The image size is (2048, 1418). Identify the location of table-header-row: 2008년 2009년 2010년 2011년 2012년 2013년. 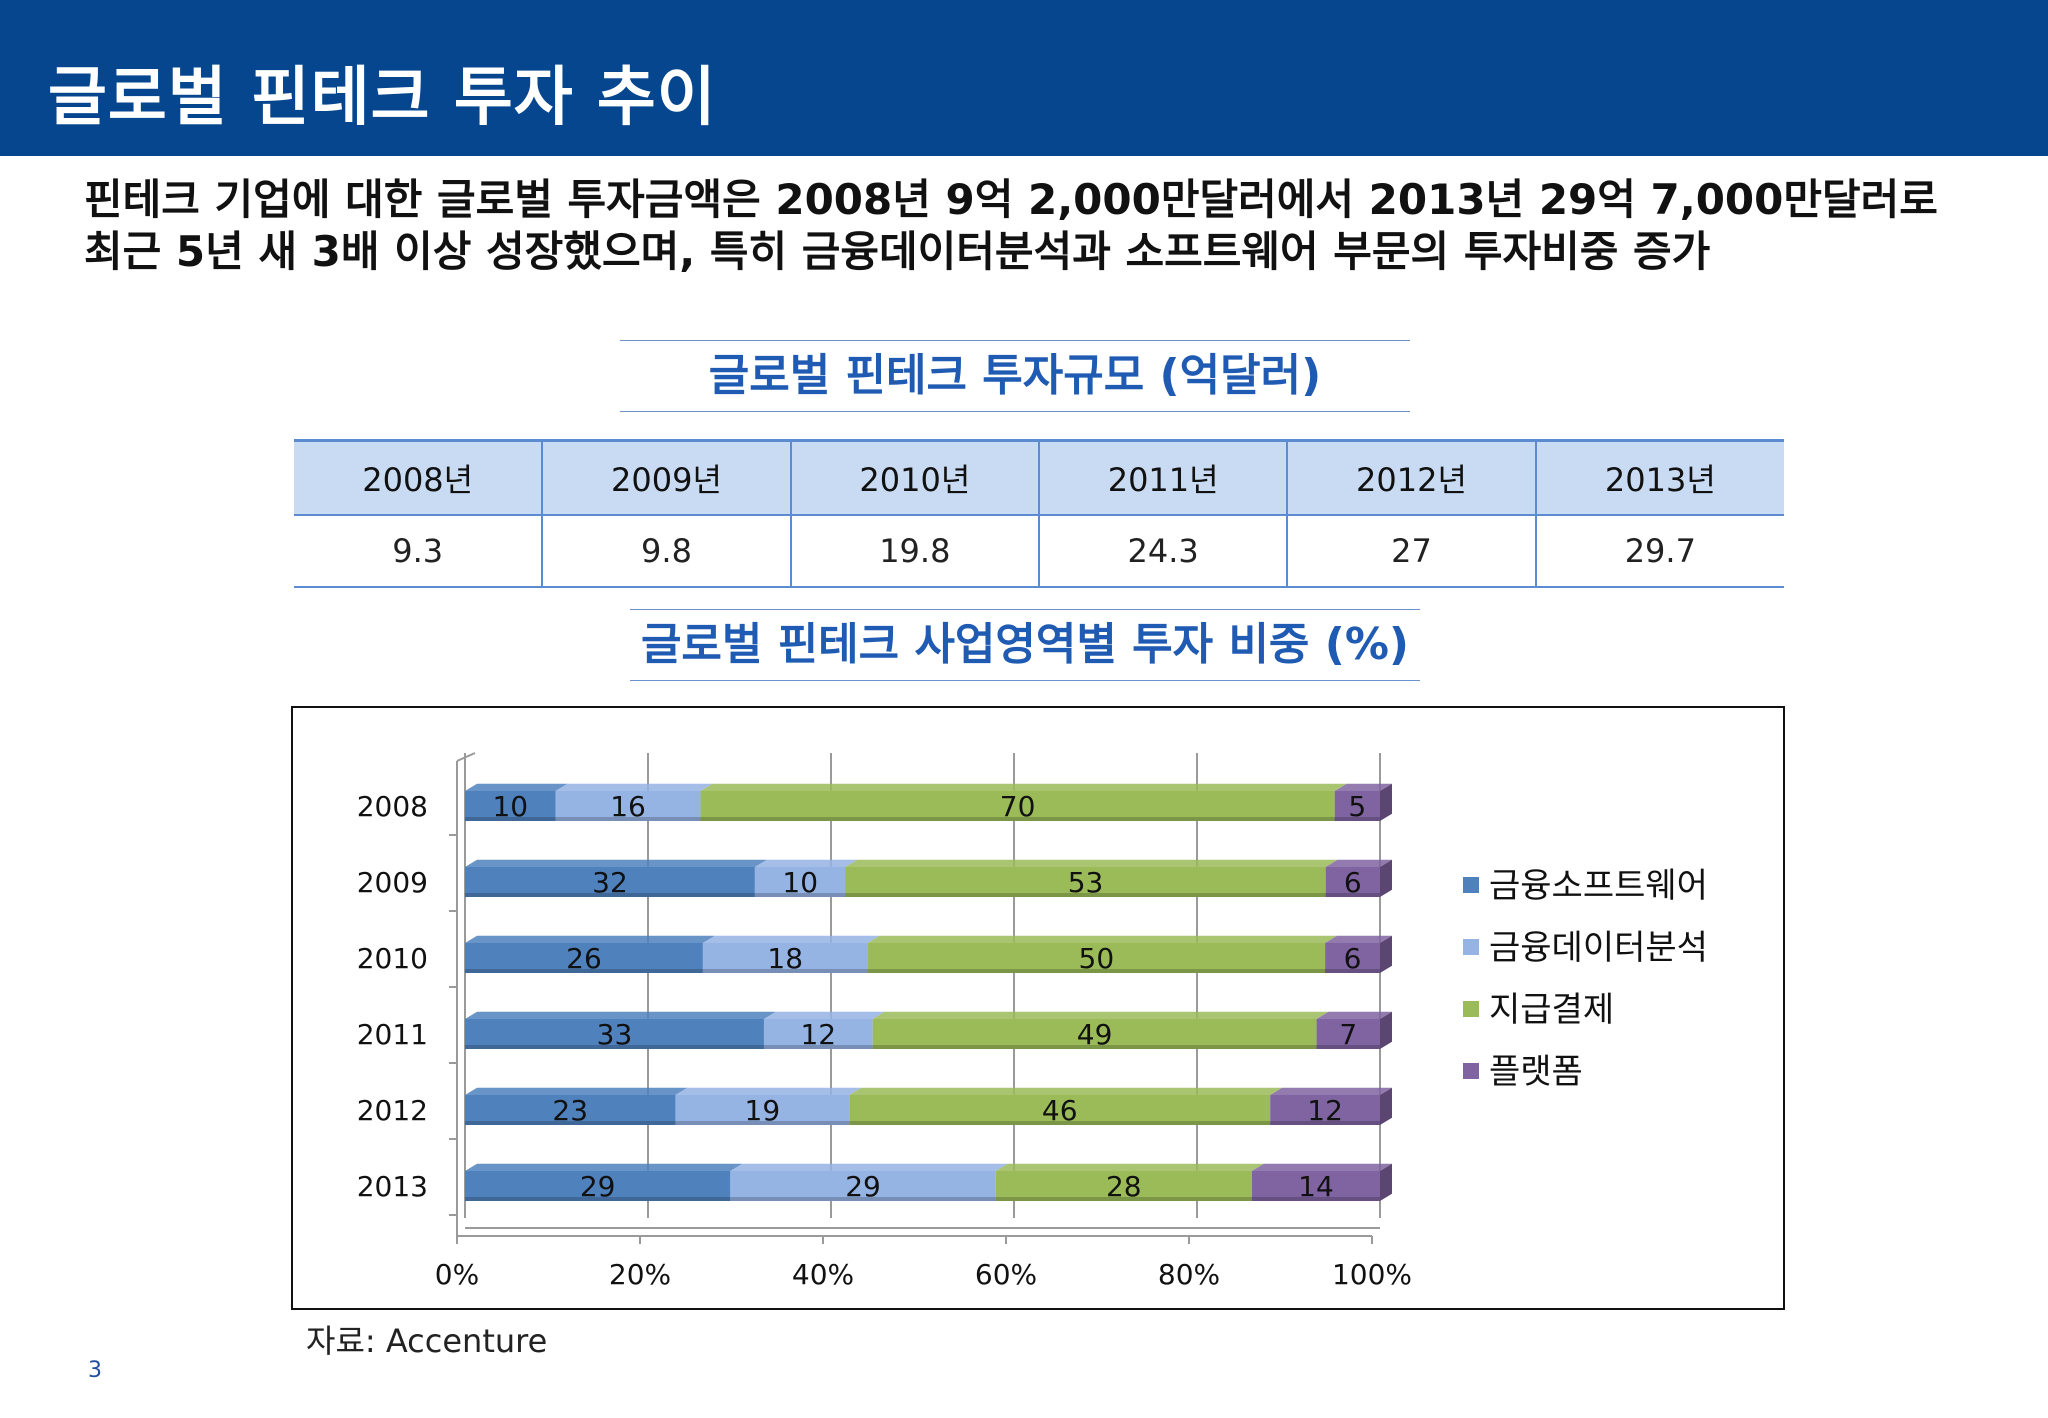
(1039, 477).